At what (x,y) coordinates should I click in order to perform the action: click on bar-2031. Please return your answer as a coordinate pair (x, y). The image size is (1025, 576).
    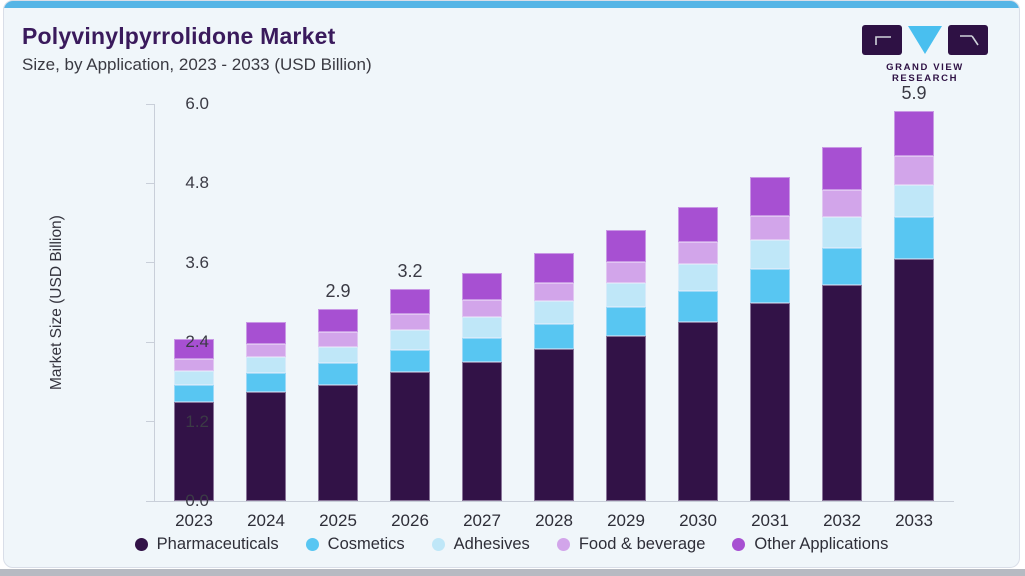
    Looking at the image, I should click on (770, 338).